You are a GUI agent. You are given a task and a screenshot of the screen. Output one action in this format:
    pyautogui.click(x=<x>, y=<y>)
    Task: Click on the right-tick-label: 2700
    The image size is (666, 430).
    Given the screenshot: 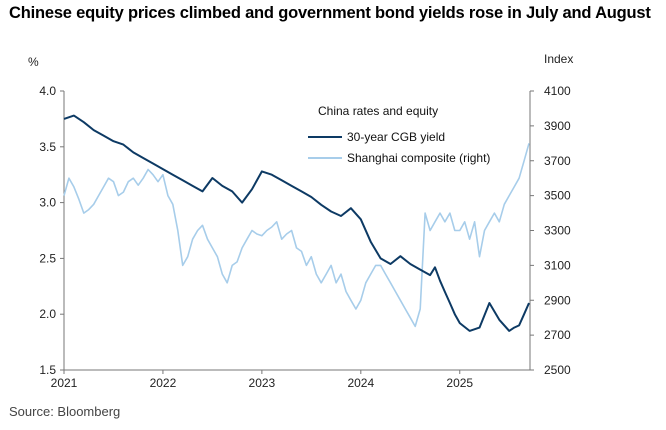 What is the action you would take?
    pyautogui.click(x=557, y=335)
    